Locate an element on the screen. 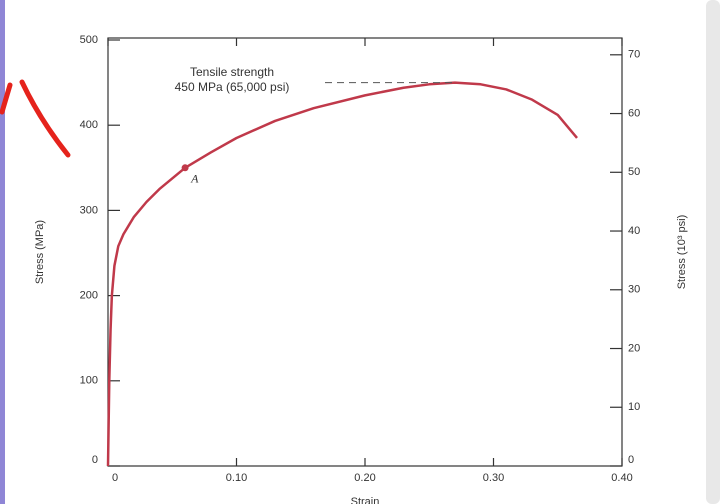  annotation: 450 MPa (65,000 psi) is located at coordinates (232, 87).